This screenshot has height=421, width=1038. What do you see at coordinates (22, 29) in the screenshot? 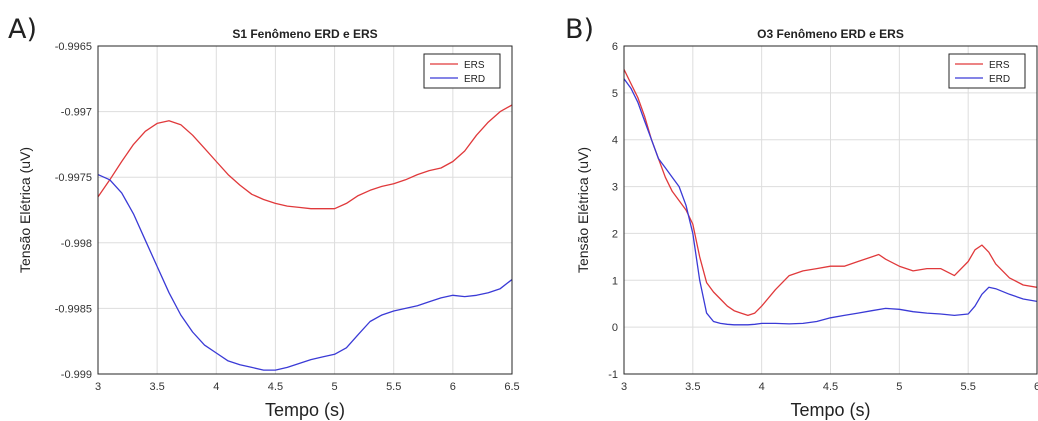
I see `panel-a-letter: A)` at bounding box center [22, 29].